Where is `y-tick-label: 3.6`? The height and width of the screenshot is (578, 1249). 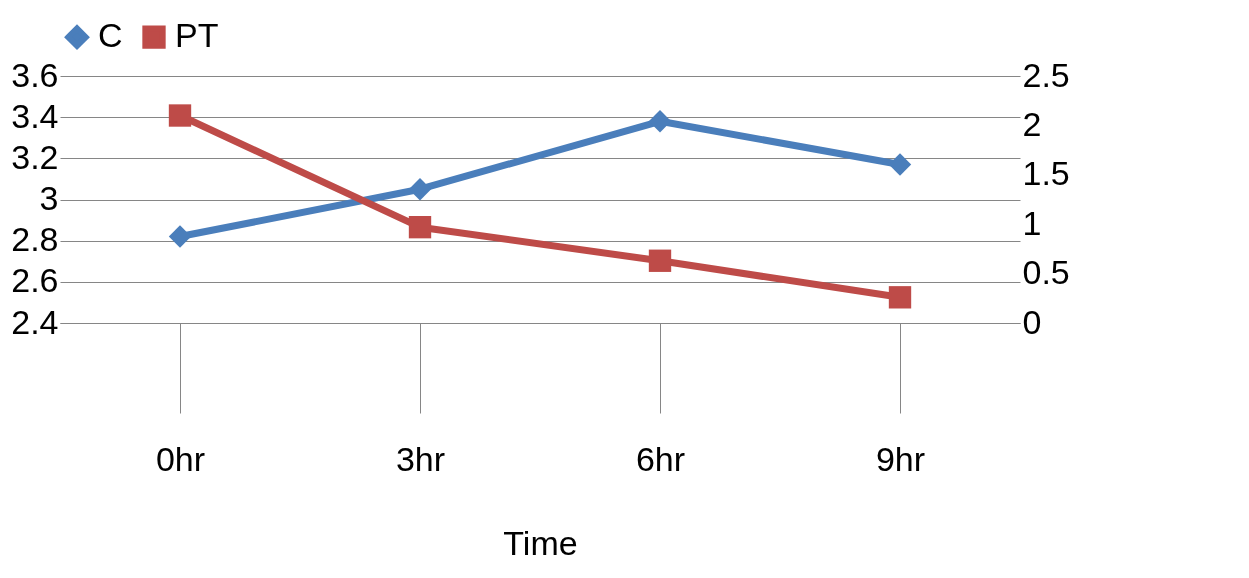 y-tick-label: 3.6 is located at coordinates (35, 74).